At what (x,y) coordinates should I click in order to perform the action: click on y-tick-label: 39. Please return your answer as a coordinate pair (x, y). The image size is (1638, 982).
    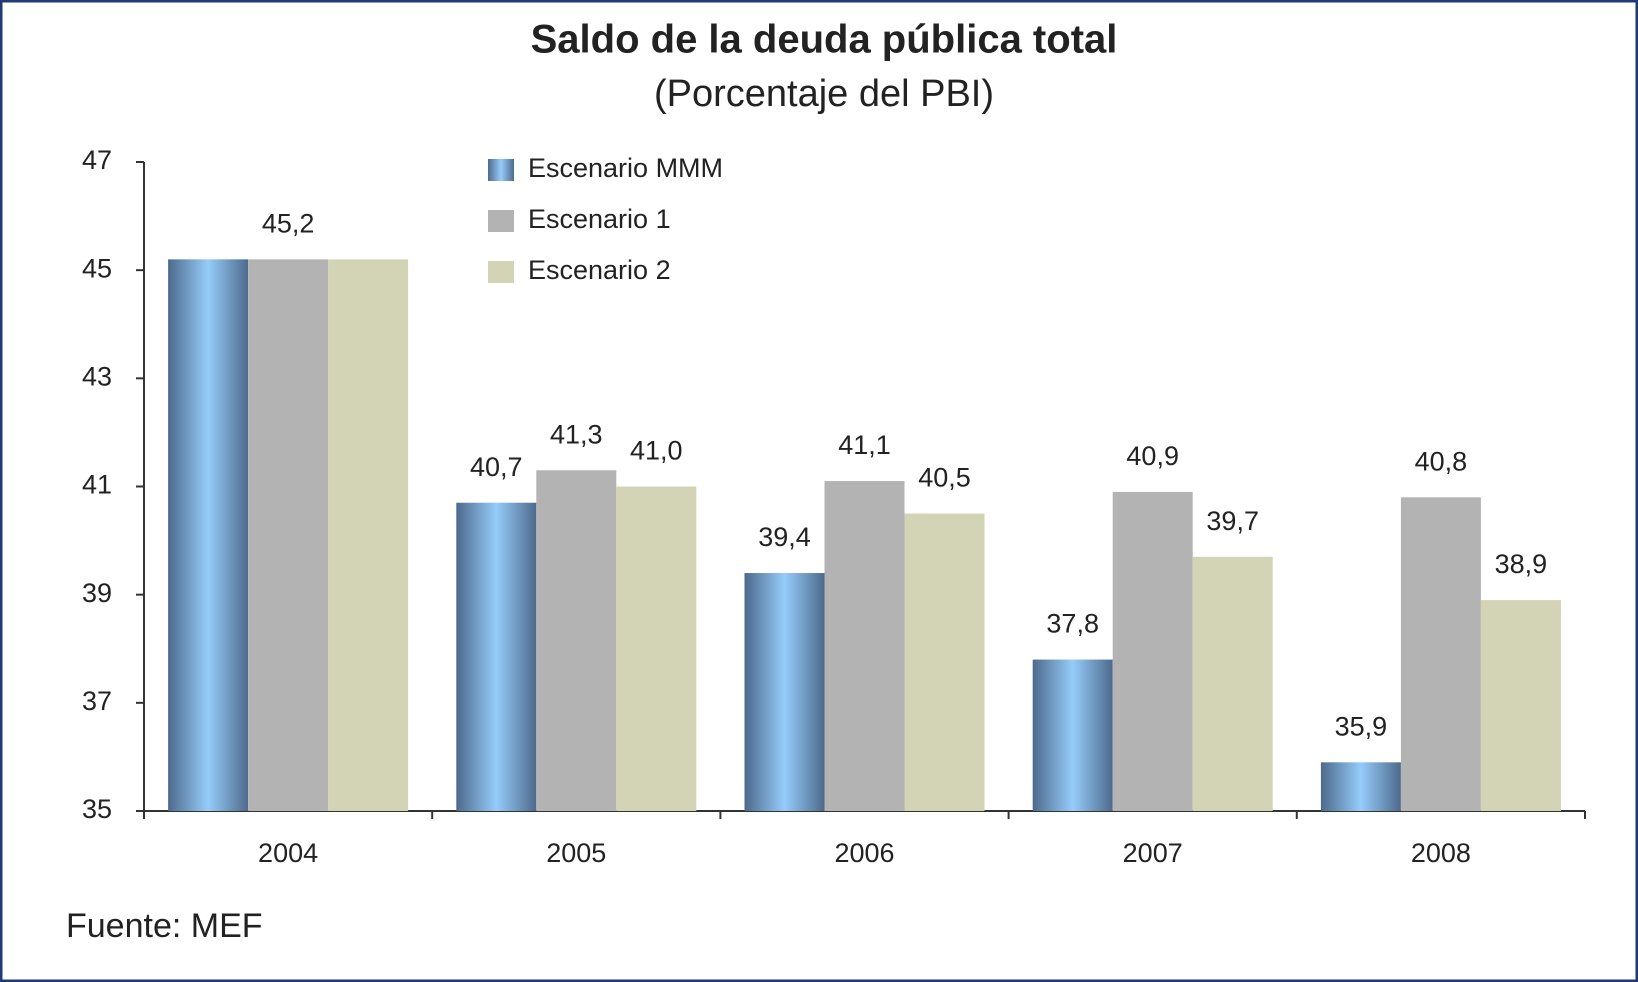
    Looking at the image, I should click on (97, 593).